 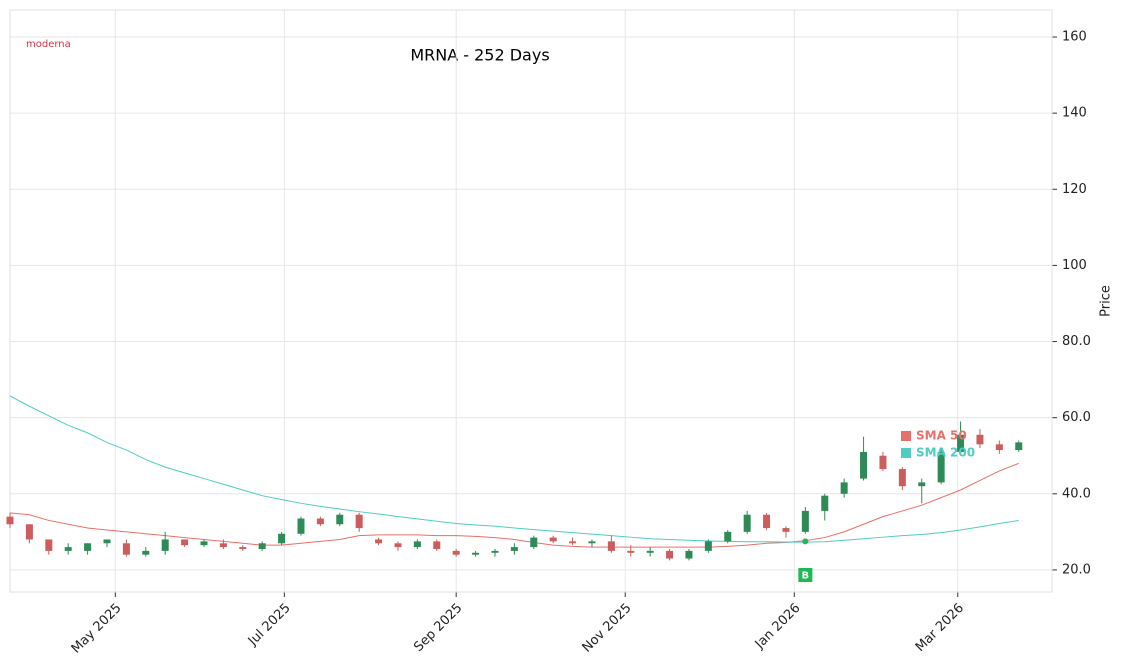 I want to click on y-tick-label: 120, so click(x=1074, y=189).